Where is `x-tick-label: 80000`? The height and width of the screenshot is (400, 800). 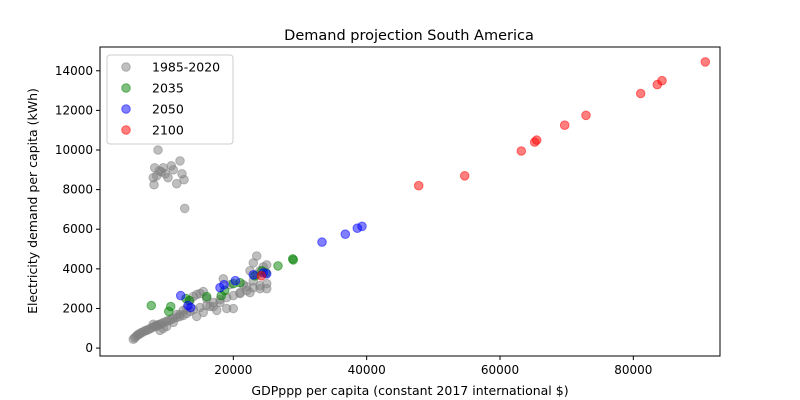 x-tick-label: 80000 is located at coordinates (633, 370).